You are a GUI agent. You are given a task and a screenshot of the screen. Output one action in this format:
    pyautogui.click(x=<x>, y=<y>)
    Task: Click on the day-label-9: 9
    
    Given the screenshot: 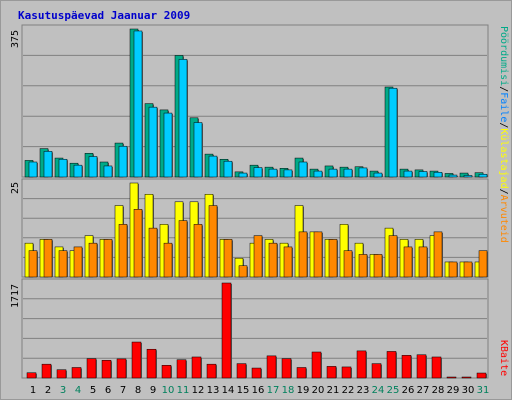 What is the action you would take?
    pyautogui.click(x=153, y=390)
    